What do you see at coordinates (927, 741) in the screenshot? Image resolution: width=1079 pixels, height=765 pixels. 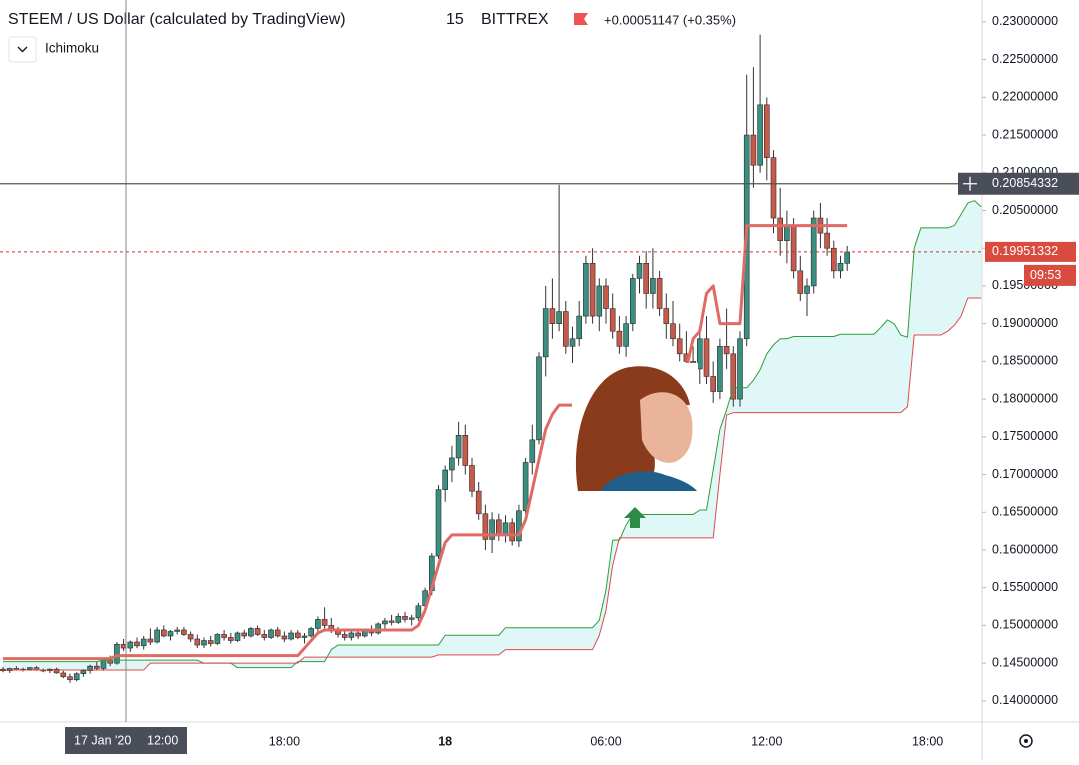 I see `x-tick-label: 18:00` at bounding box center [927, 741].